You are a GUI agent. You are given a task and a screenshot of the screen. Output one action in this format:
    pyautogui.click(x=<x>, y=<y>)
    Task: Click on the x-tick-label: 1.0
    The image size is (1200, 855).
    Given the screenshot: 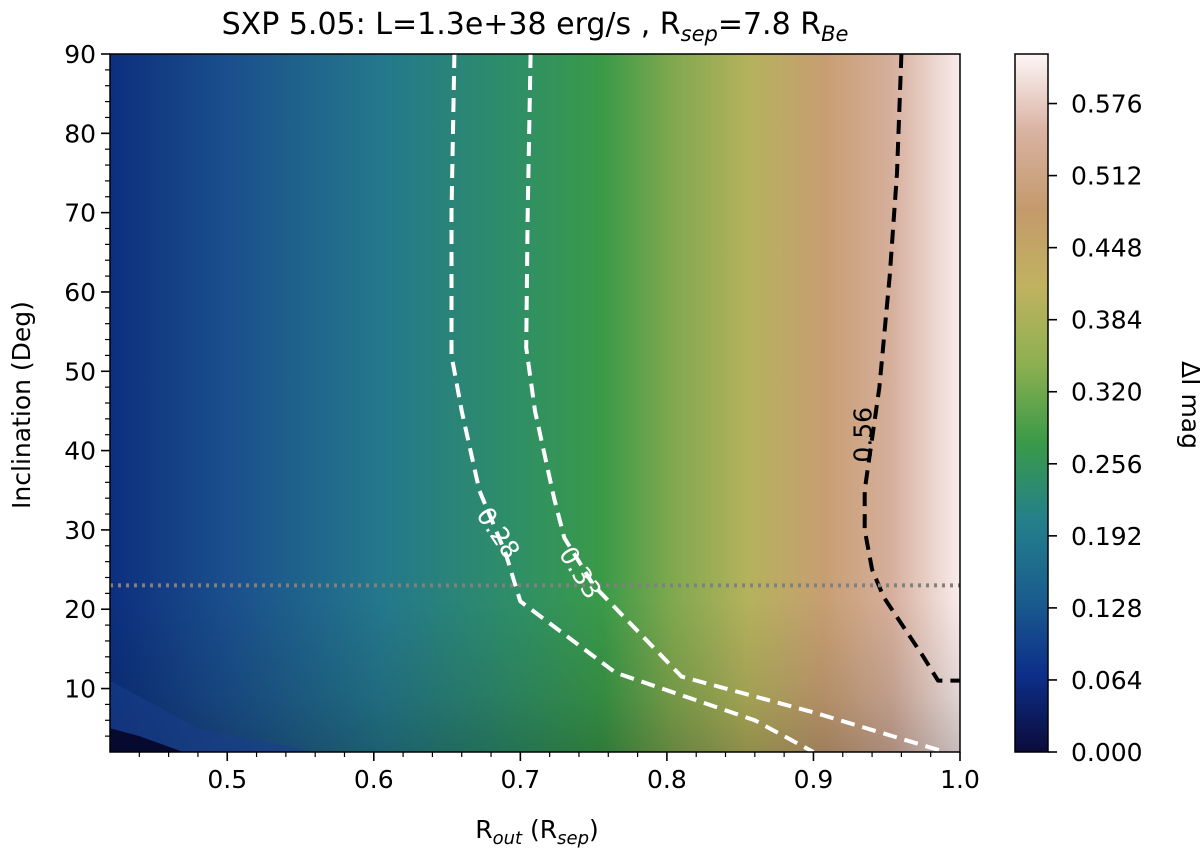 What is the action you would take?
    pyautogui.click(x=960, y=779)
    